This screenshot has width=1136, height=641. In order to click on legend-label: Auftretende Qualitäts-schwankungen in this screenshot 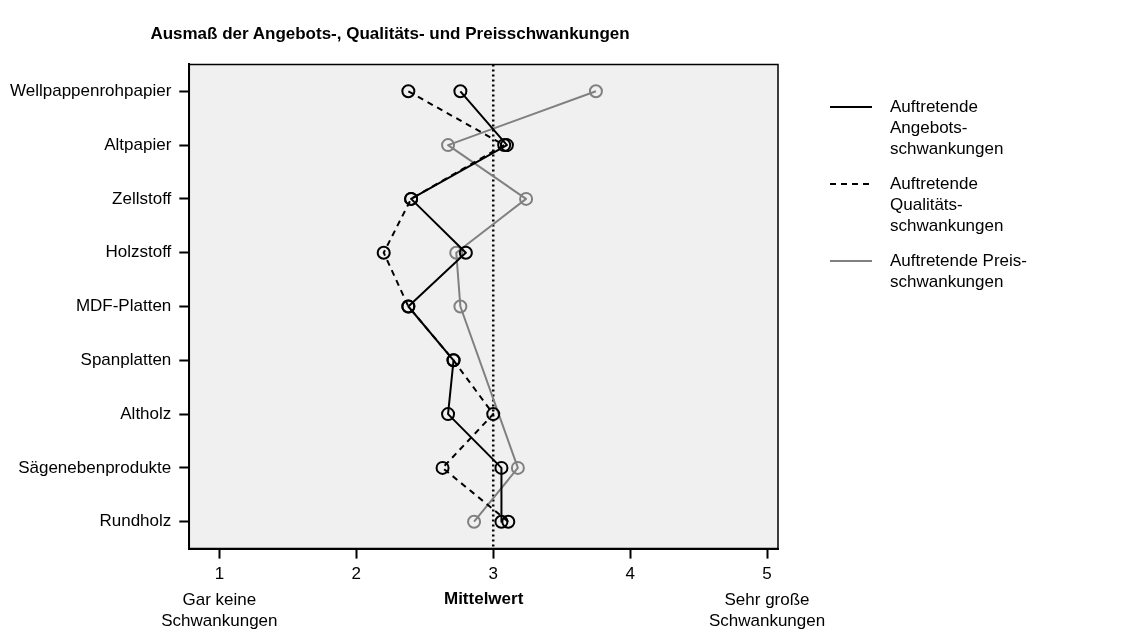, I will do `click(947, 204)`.